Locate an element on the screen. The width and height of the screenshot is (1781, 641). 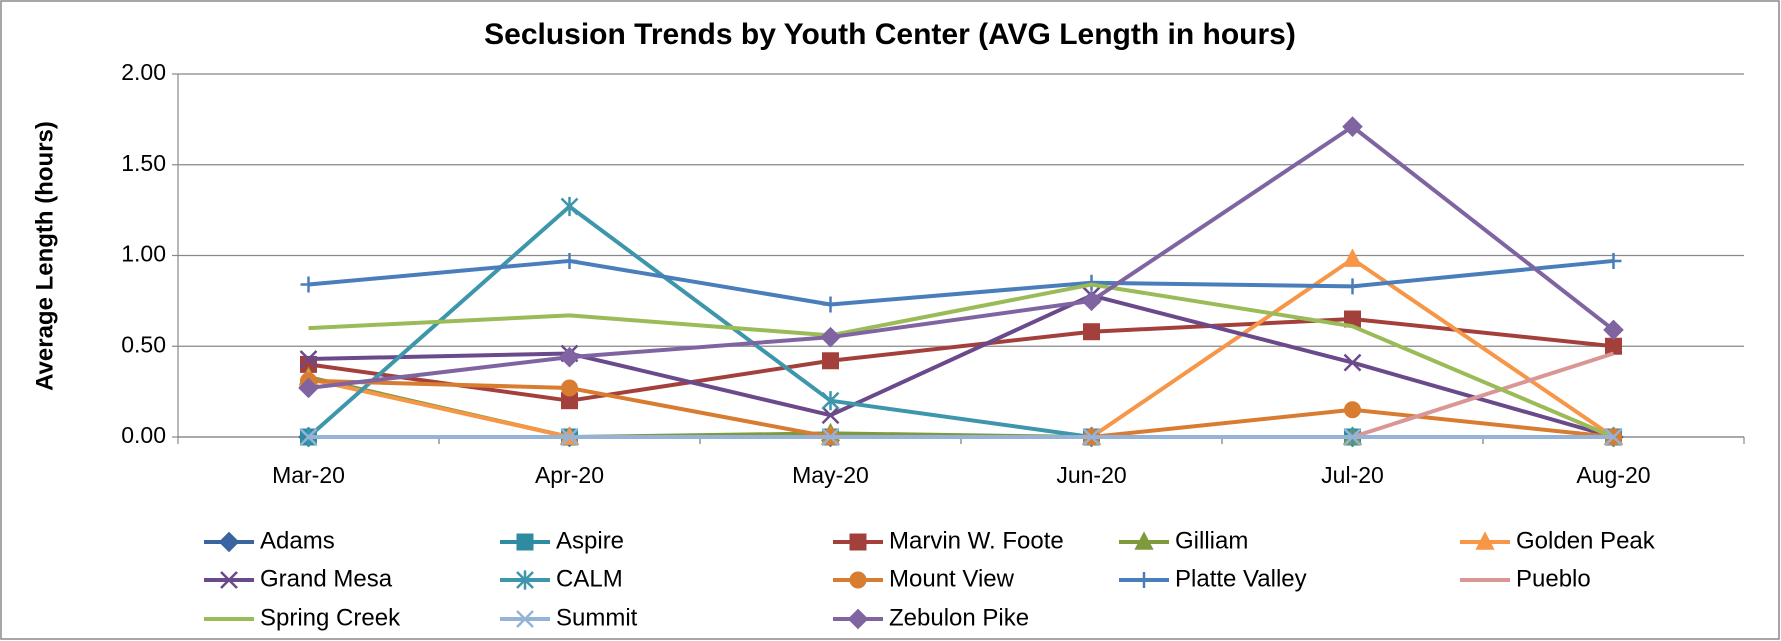
legend-label: CALM is located at coordinates (589, 578).